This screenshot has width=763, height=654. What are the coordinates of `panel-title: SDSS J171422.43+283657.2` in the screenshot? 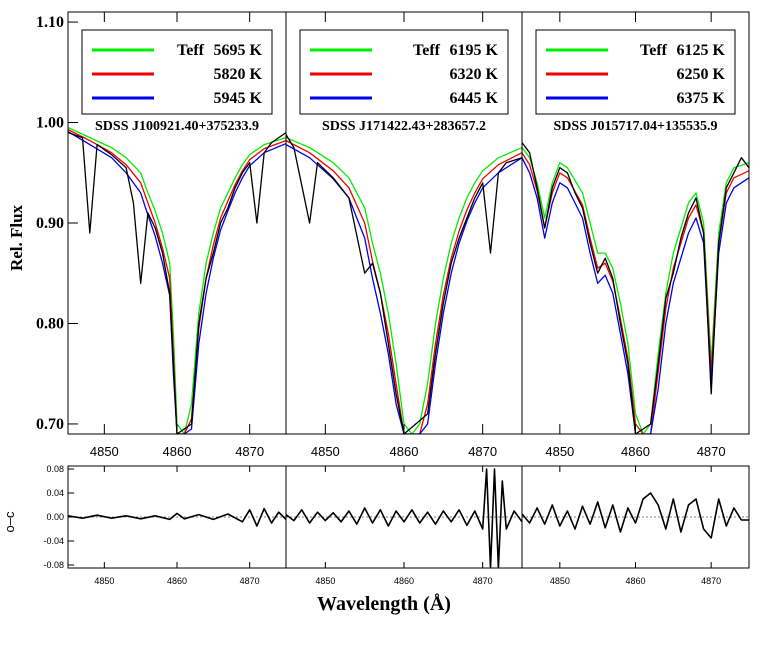 It's located at (404, 126).